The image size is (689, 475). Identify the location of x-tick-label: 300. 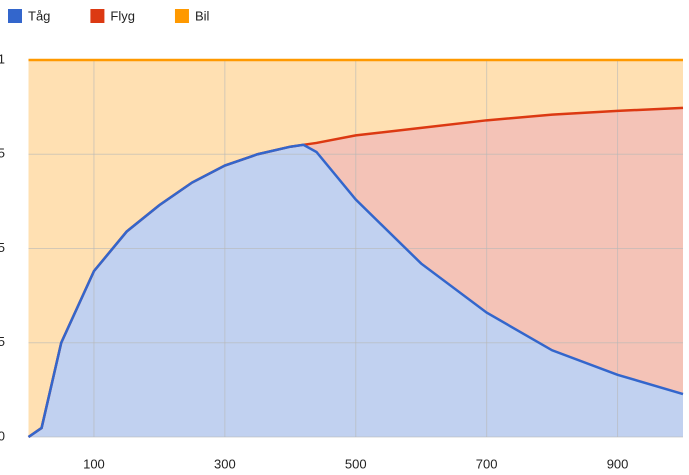
(225, 463).